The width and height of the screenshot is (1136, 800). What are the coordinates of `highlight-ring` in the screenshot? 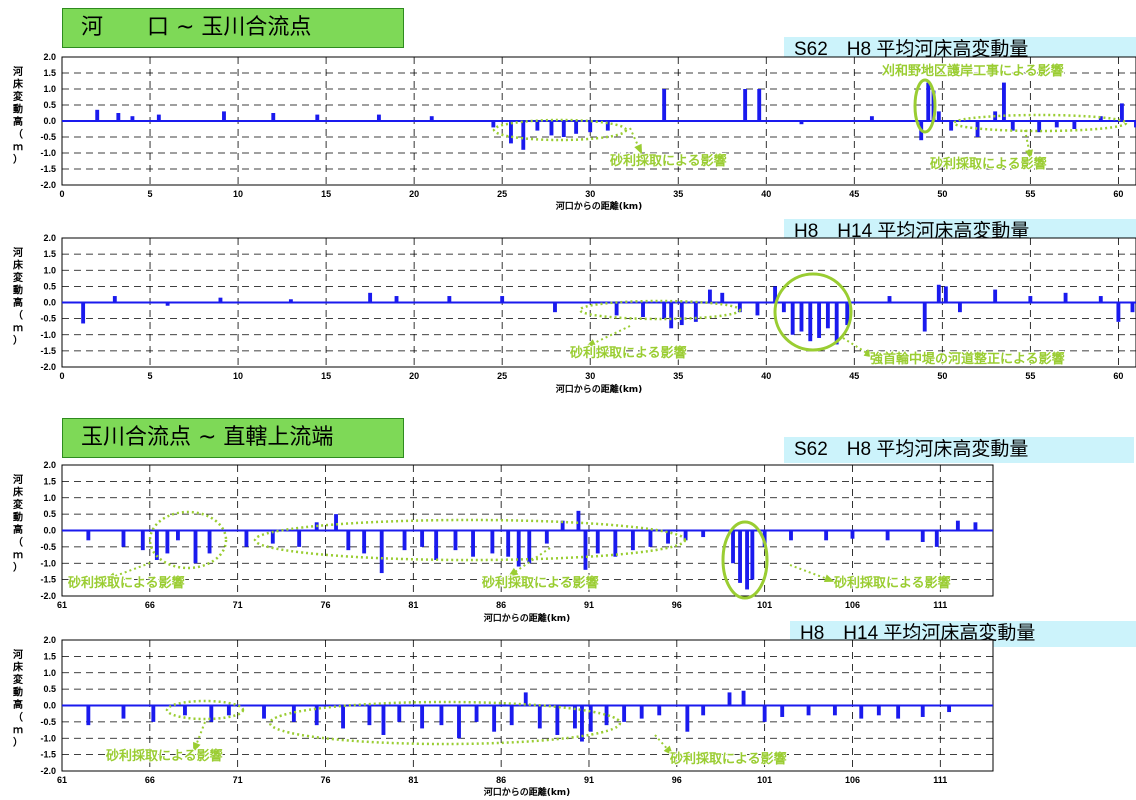 It's located at (745, 560).